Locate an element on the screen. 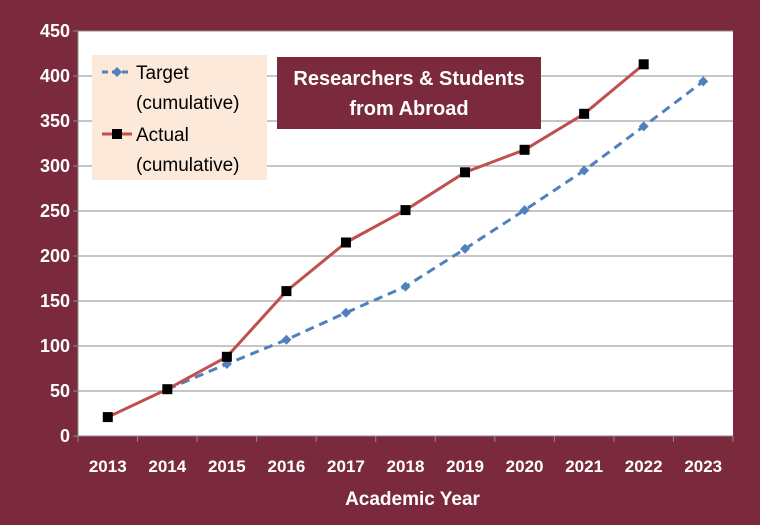  y-tick-label: 350 is located at coordinates (55, 121).